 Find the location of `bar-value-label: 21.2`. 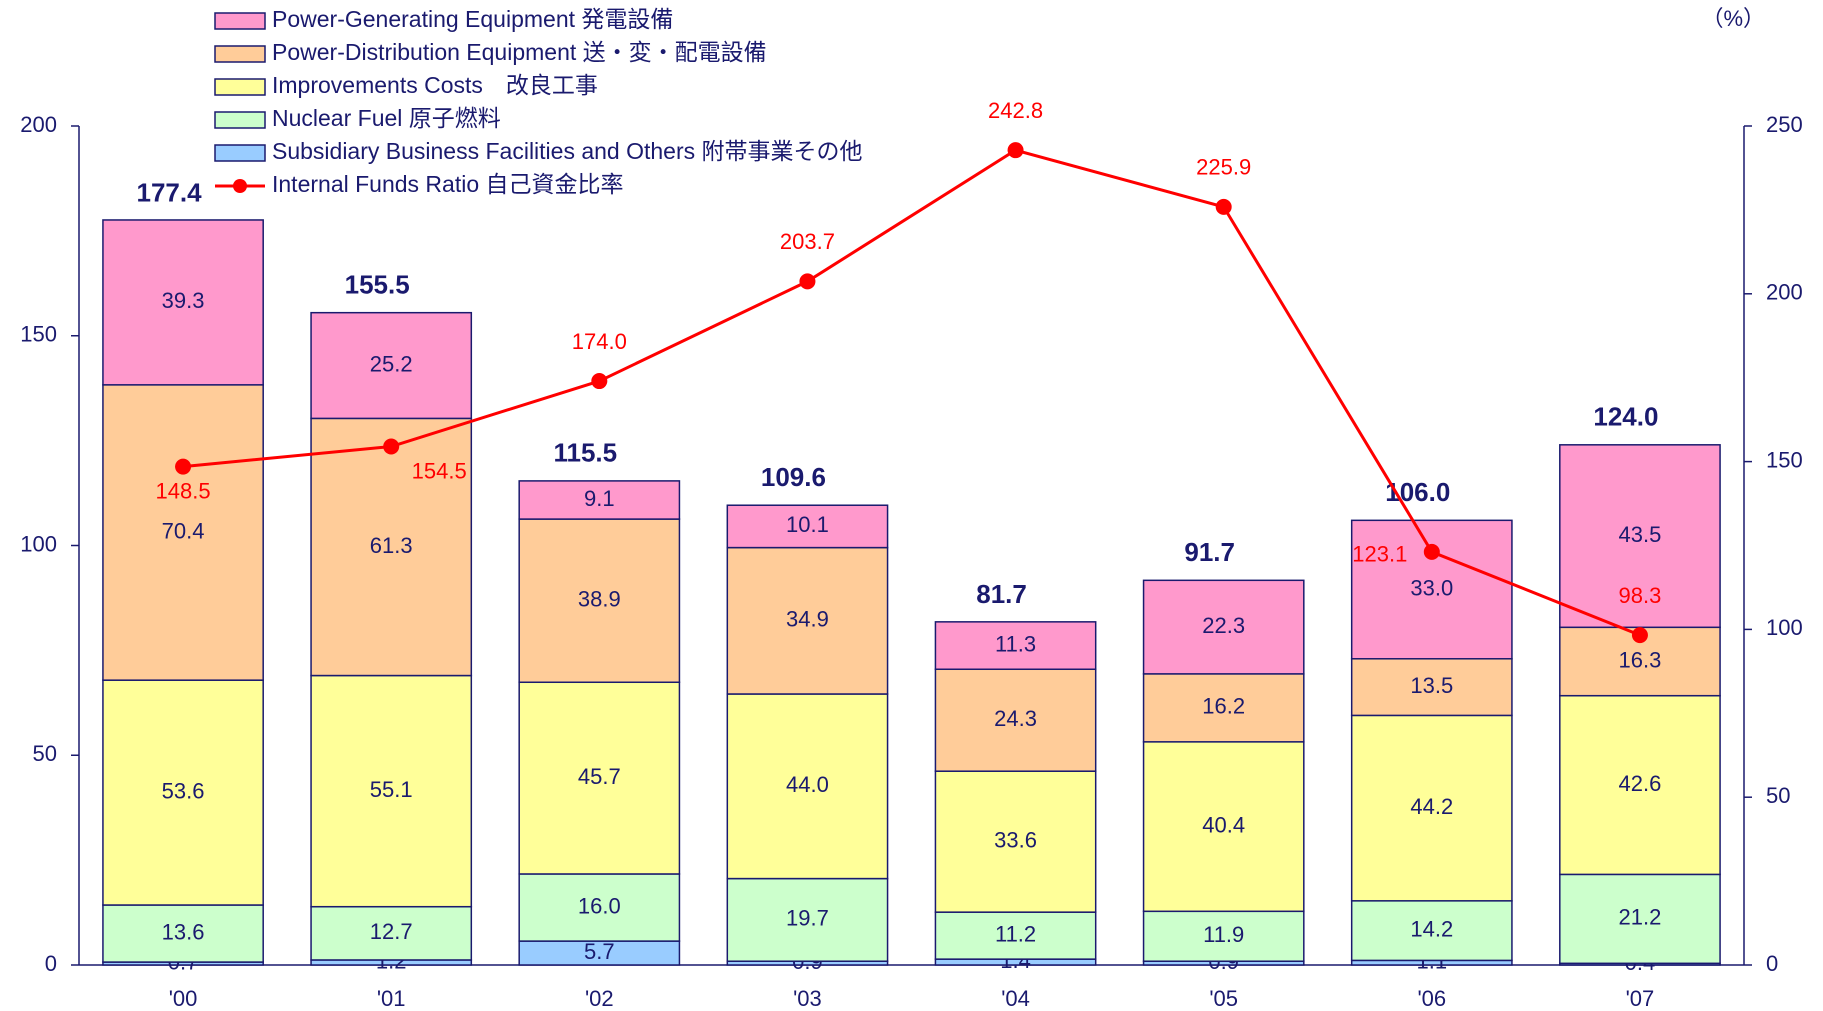

bar-value-label: 21.2 is located at coordinates (1640, 917).